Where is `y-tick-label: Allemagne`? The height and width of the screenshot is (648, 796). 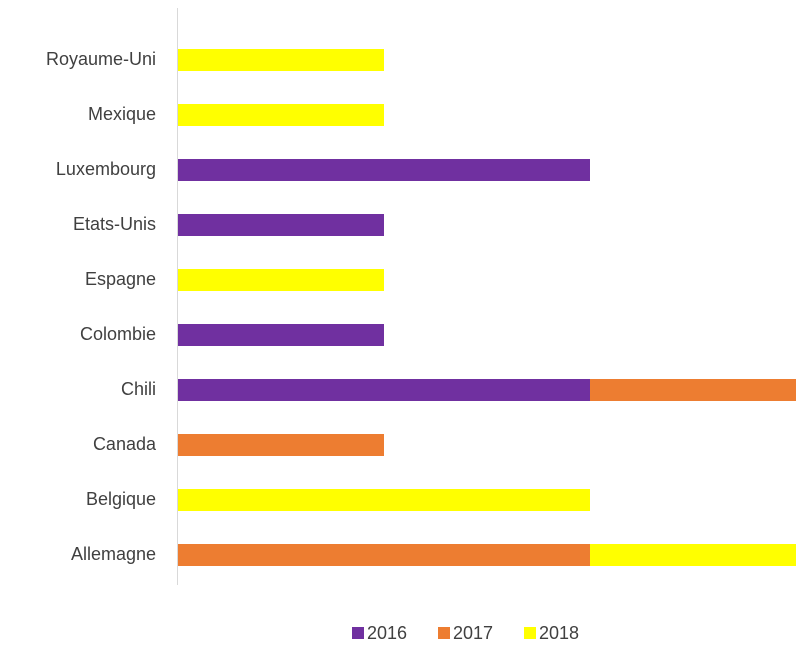 y-tick-label: Allemagne is located at coordinates (113, 554).